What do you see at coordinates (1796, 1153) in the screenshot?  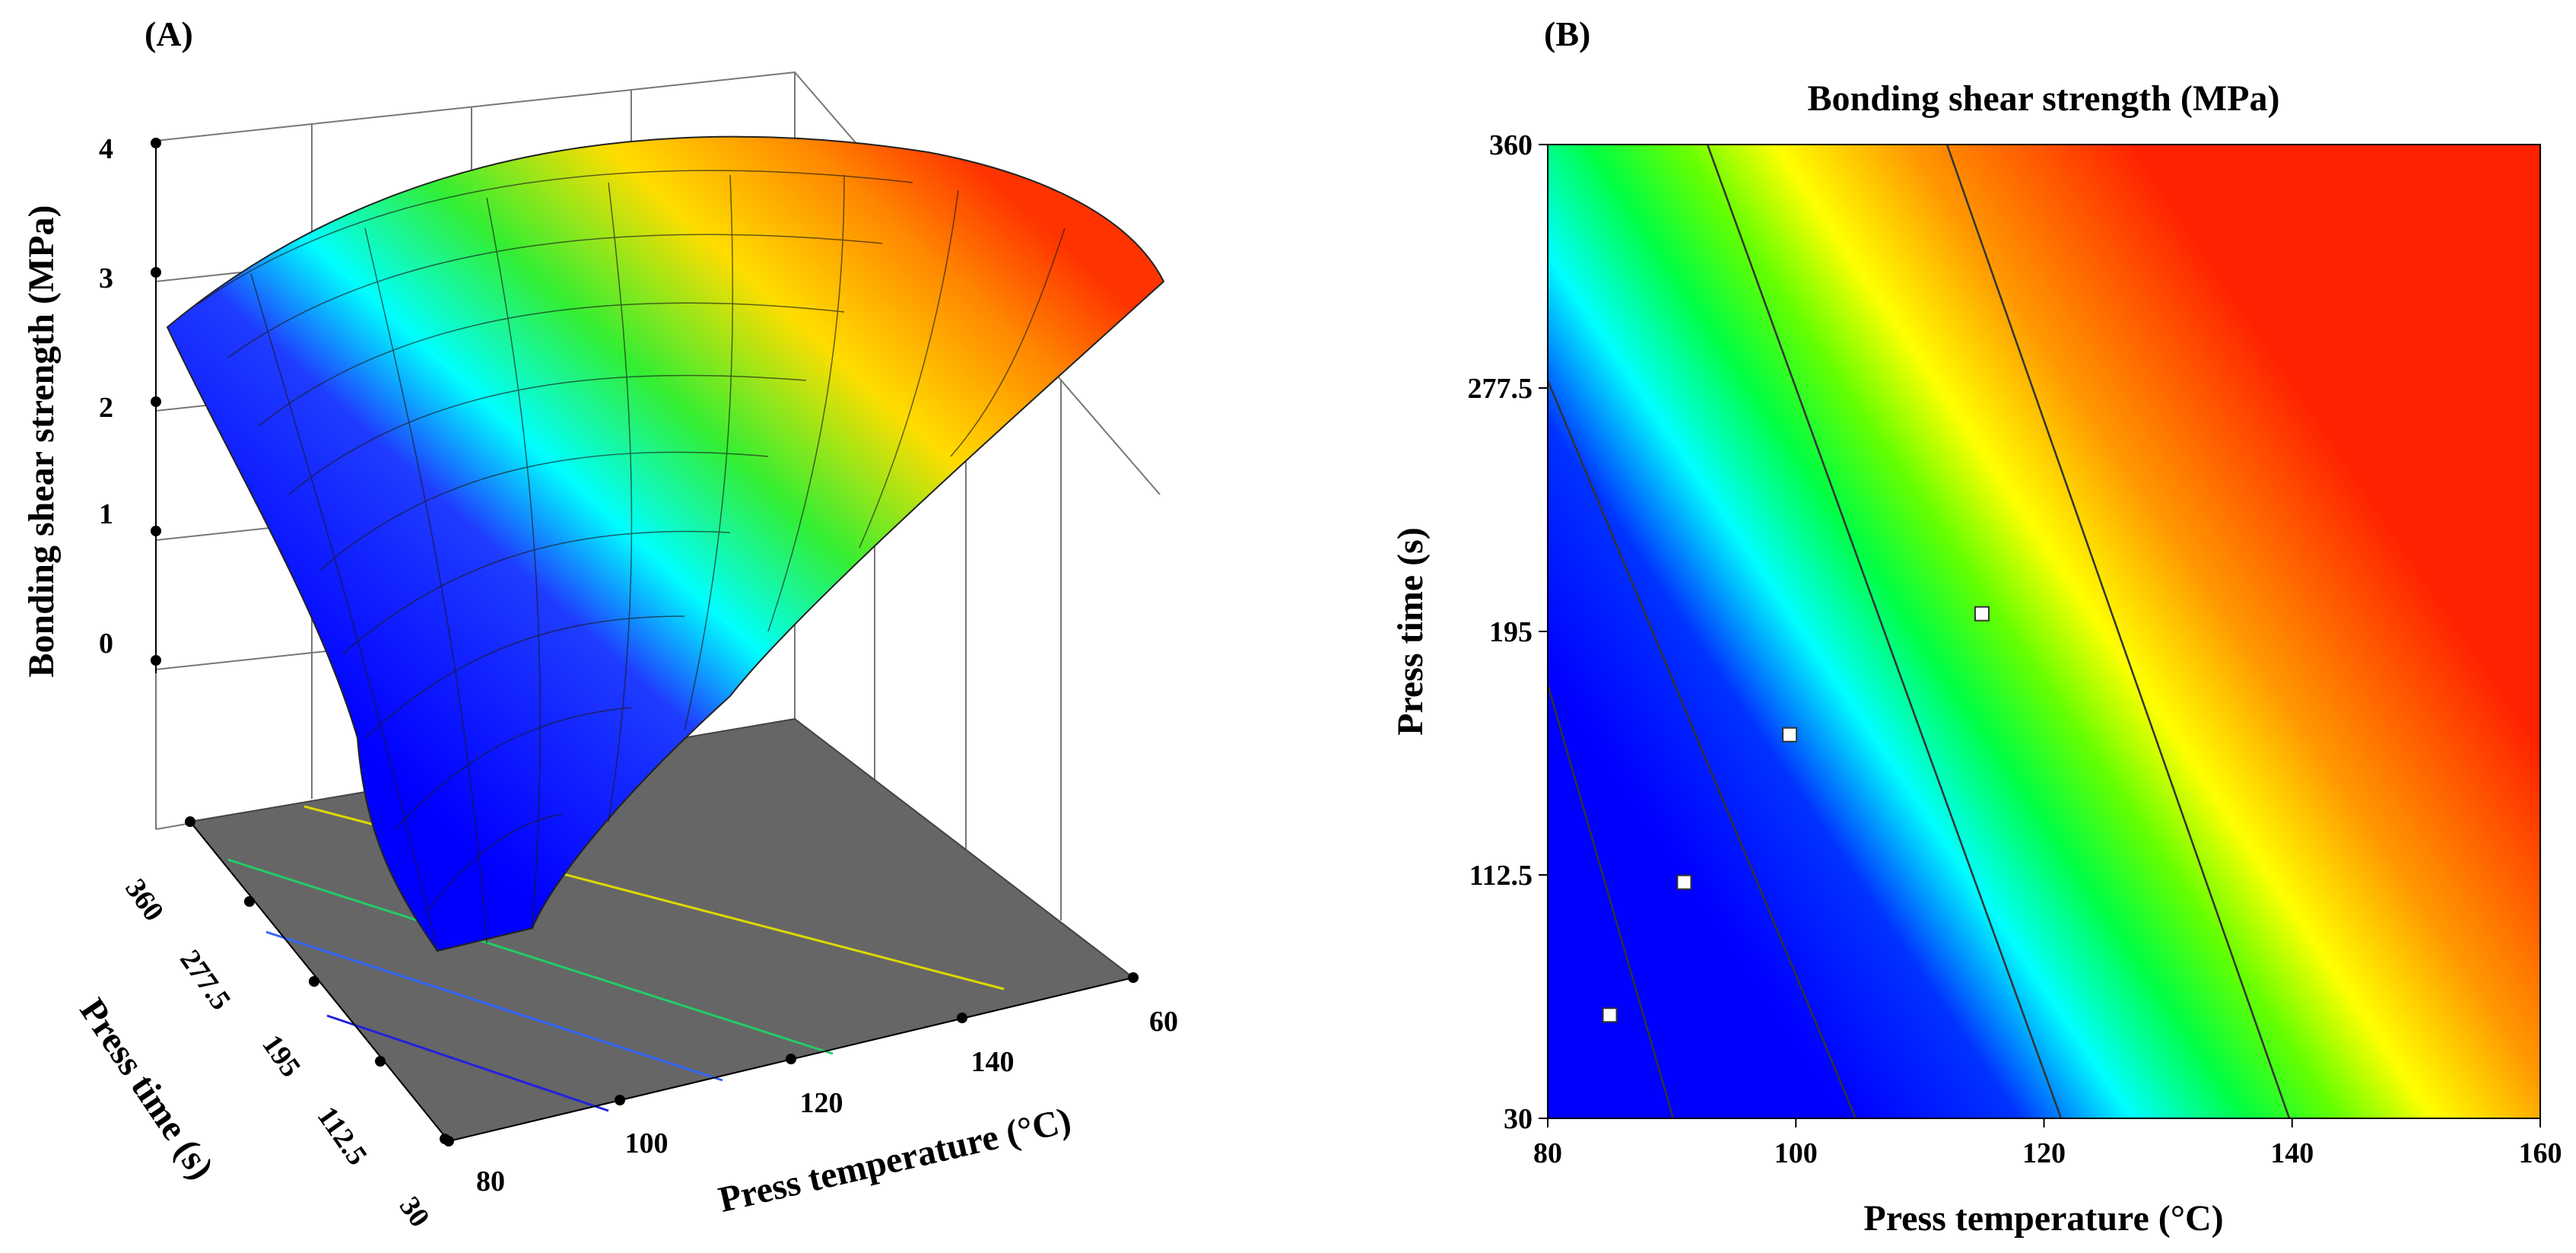 I see `panel-b-x-tick-label: 100` at bounding box center [1796, 1153].